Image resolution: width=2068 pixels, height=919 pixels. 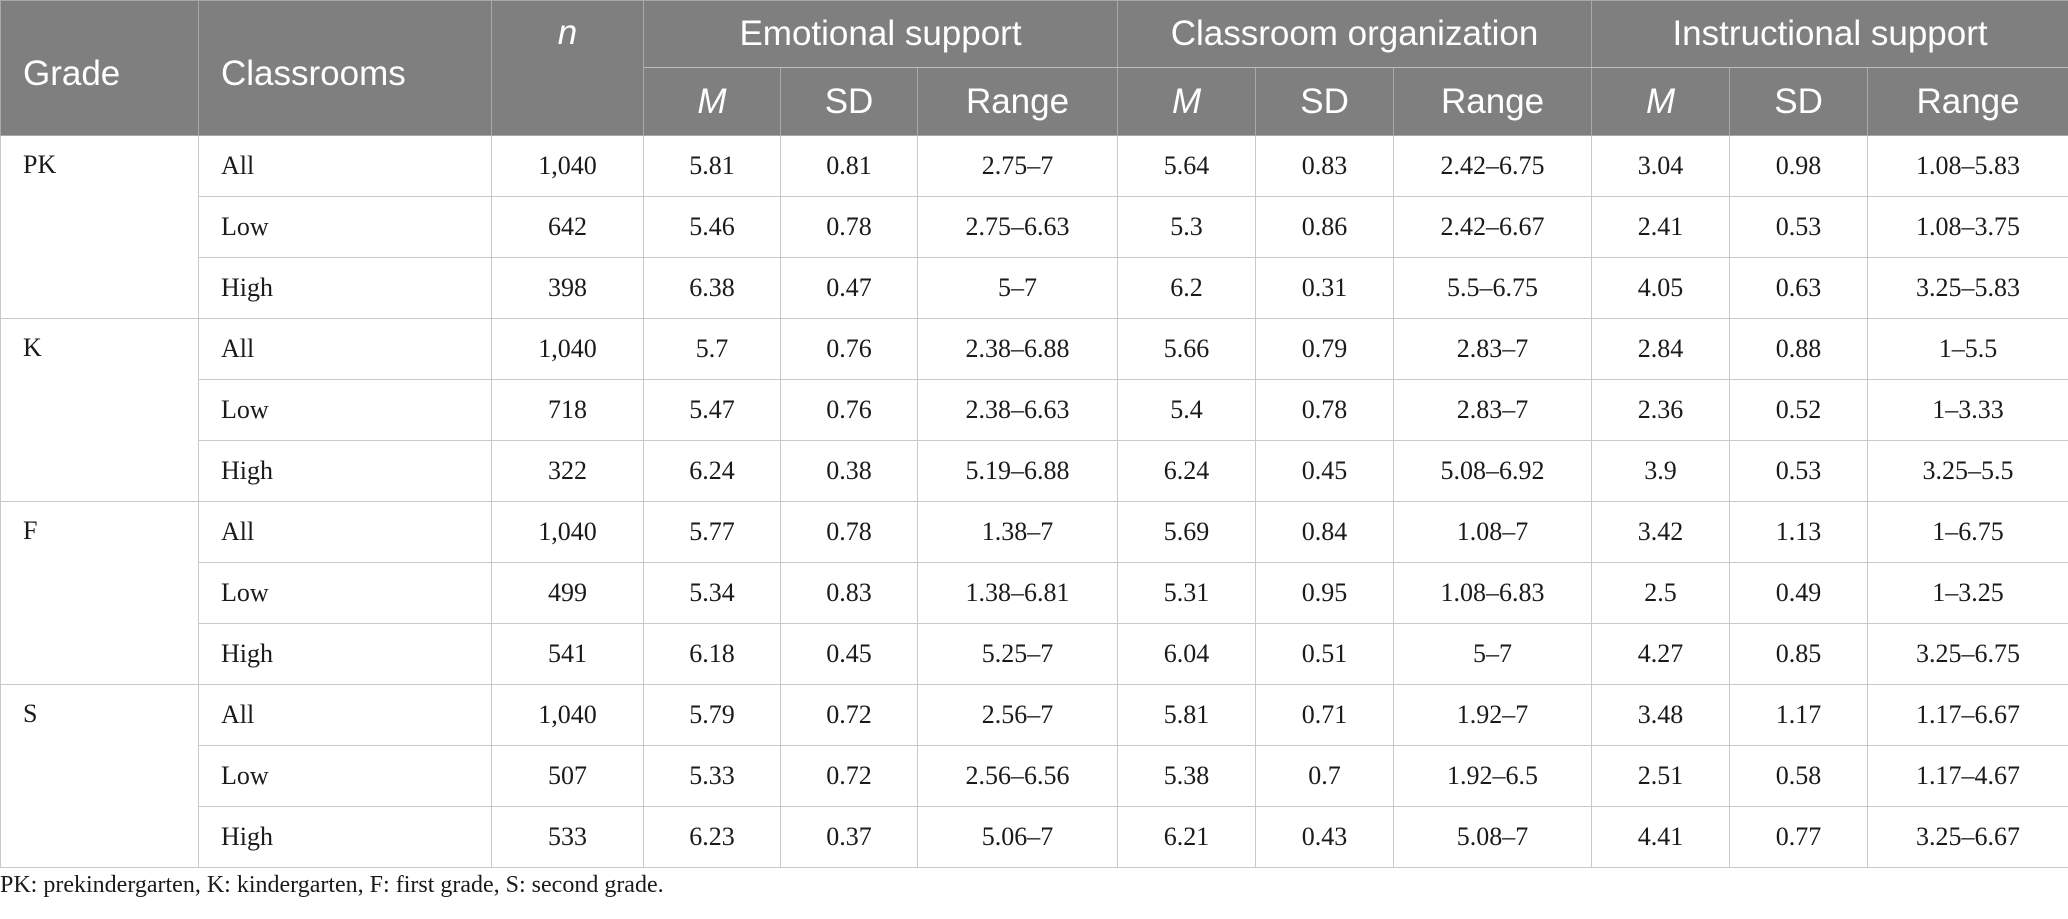 What do you see at coordinates (1187, 471) in the screenshot?
I see `co-mean-cell: 6.24` at bounding box center [1187, 471].